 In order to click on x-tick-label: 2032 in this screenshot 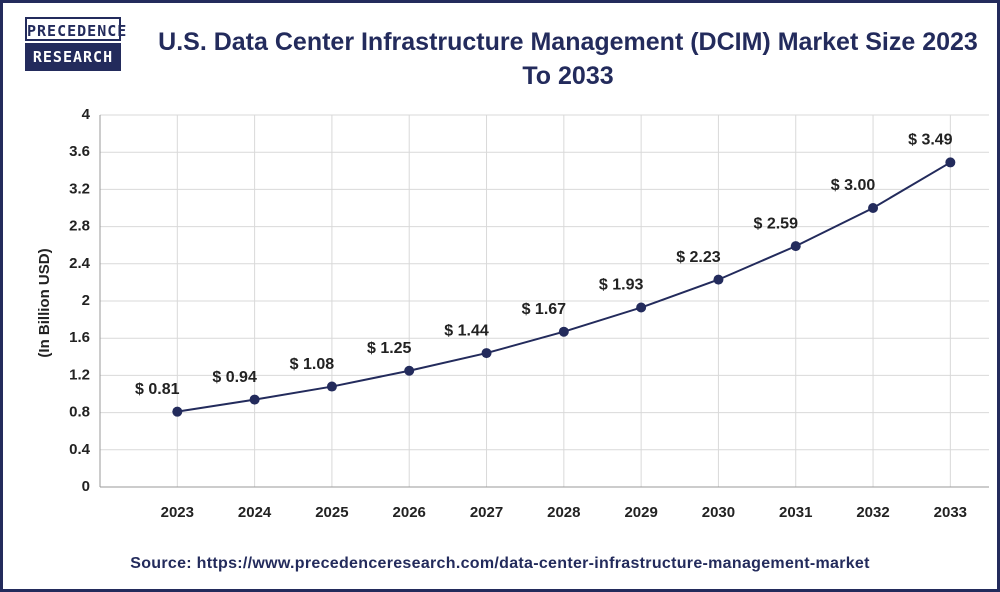, I will do `click(872, 512)`.